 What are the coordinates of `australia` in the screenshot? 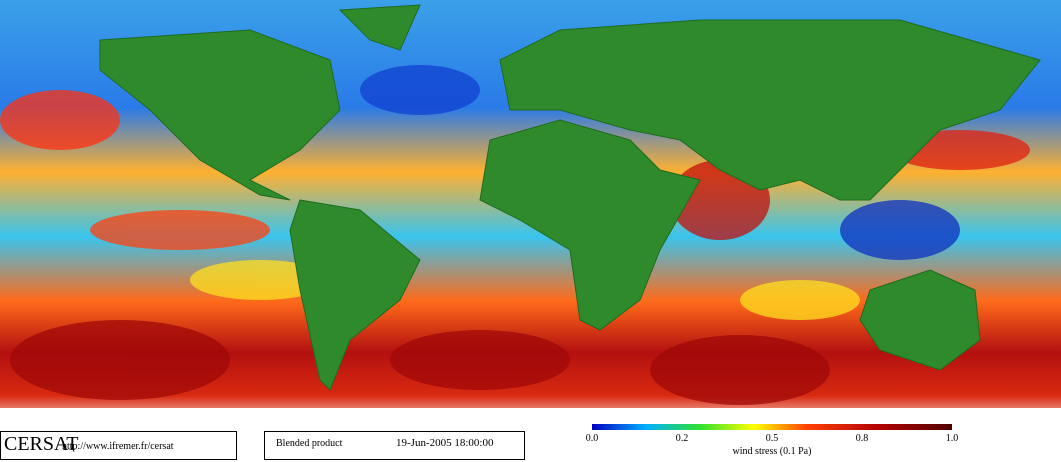 It's located at (920, 320).